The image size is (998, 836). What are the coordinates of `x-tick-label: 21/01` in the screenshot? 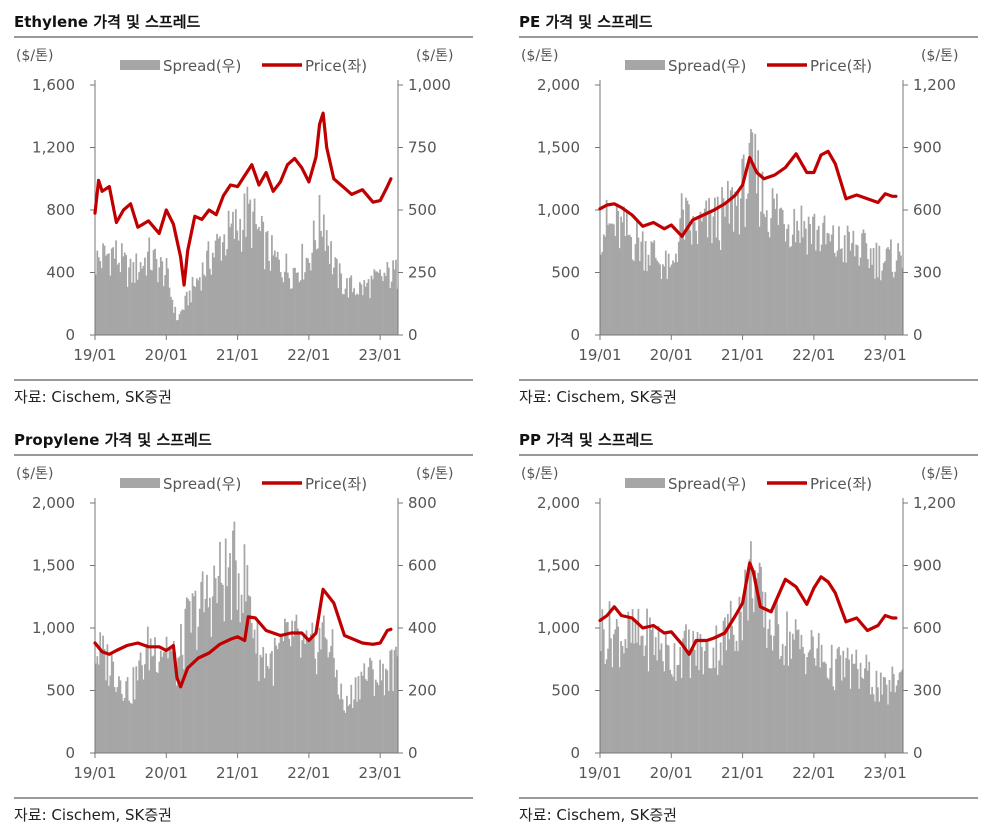 It's located at (742, 355).